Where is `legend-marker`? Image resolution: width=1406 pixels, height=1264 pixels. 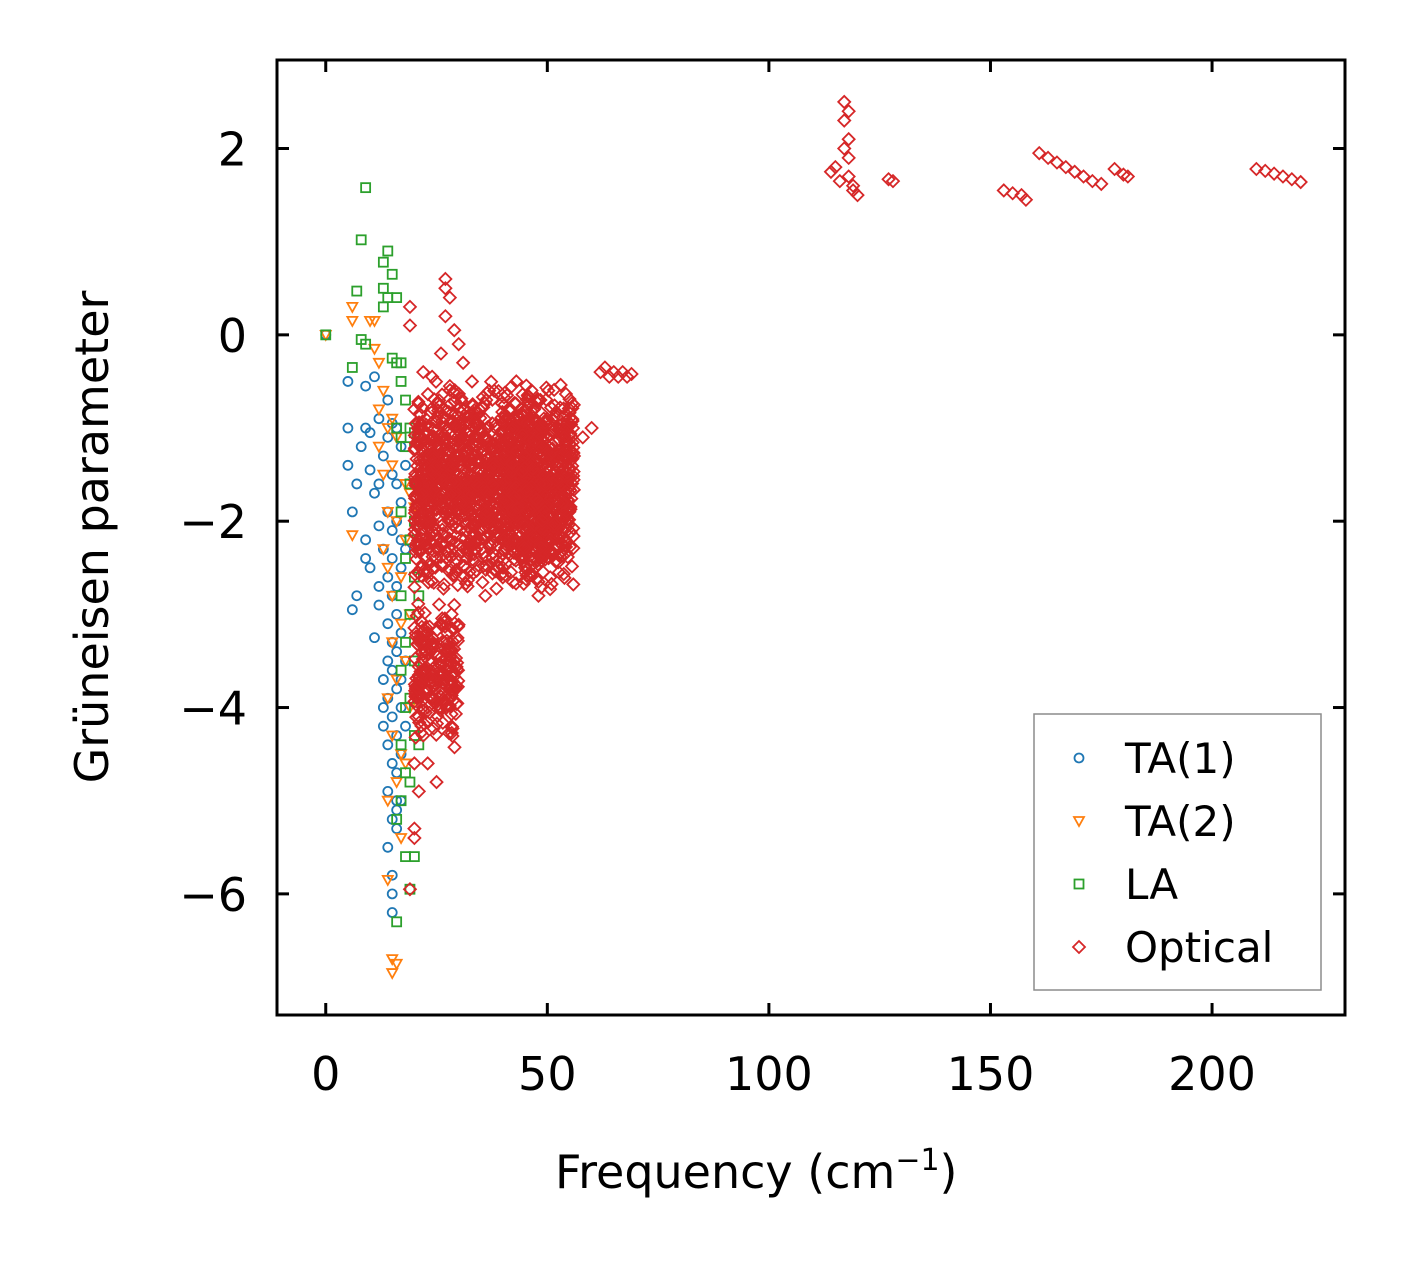
legend-marker is located at coordinates (1079, 884).